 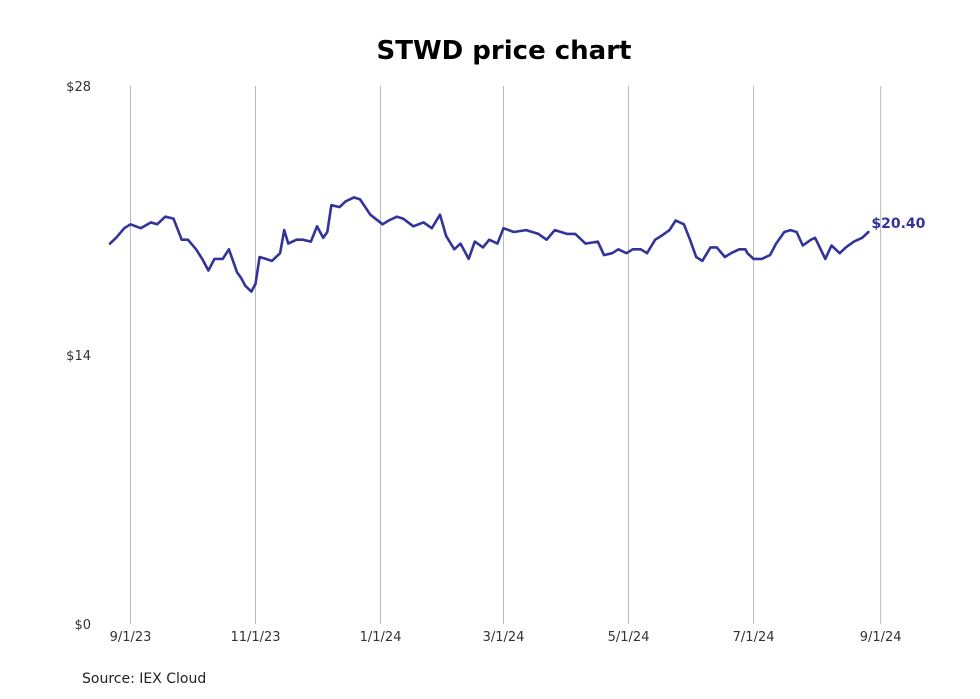 I want to click on y-axis-ticks: $0 $14 $28, so click(x=78, y=356).